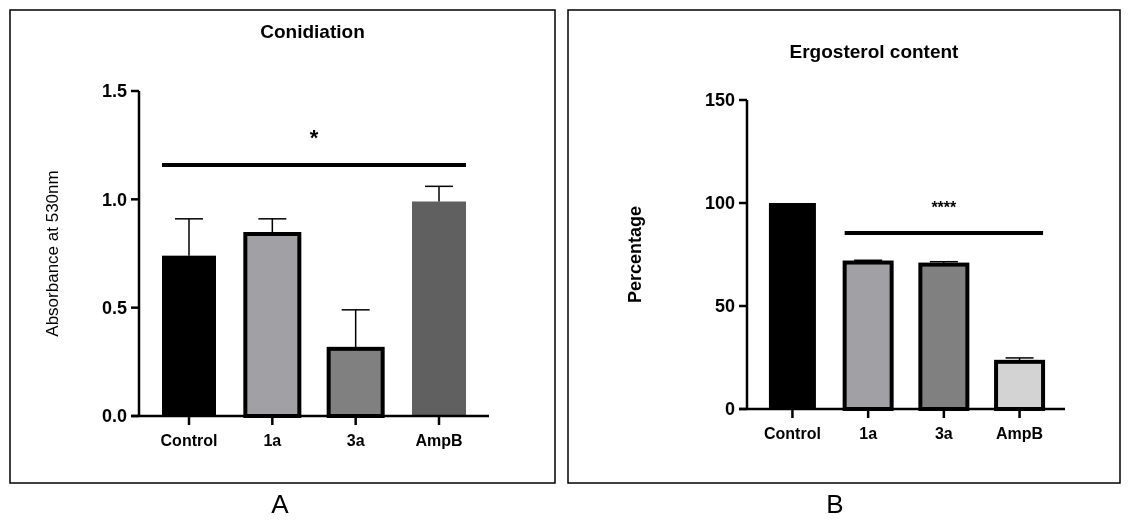 The image size is (1131, 526). What do you see at coordinates (114, 199) in the screenshot?
I see `y-tick-label: 1.0` at bounding box center [114, 199].